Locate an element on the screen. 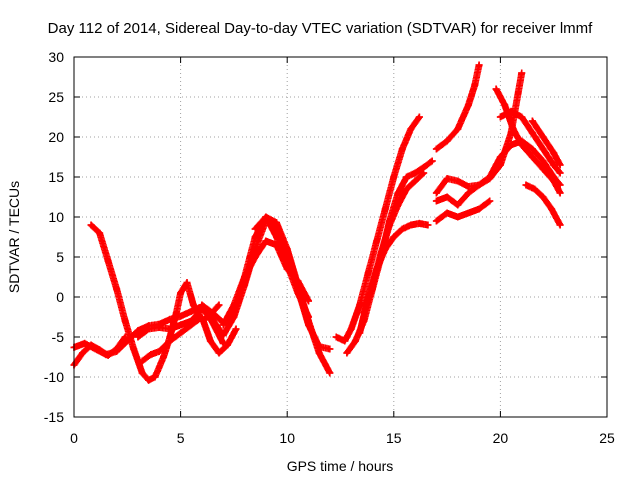  y-axis-label: SDTVAR / TECUs is located at coordinates (14, 237).